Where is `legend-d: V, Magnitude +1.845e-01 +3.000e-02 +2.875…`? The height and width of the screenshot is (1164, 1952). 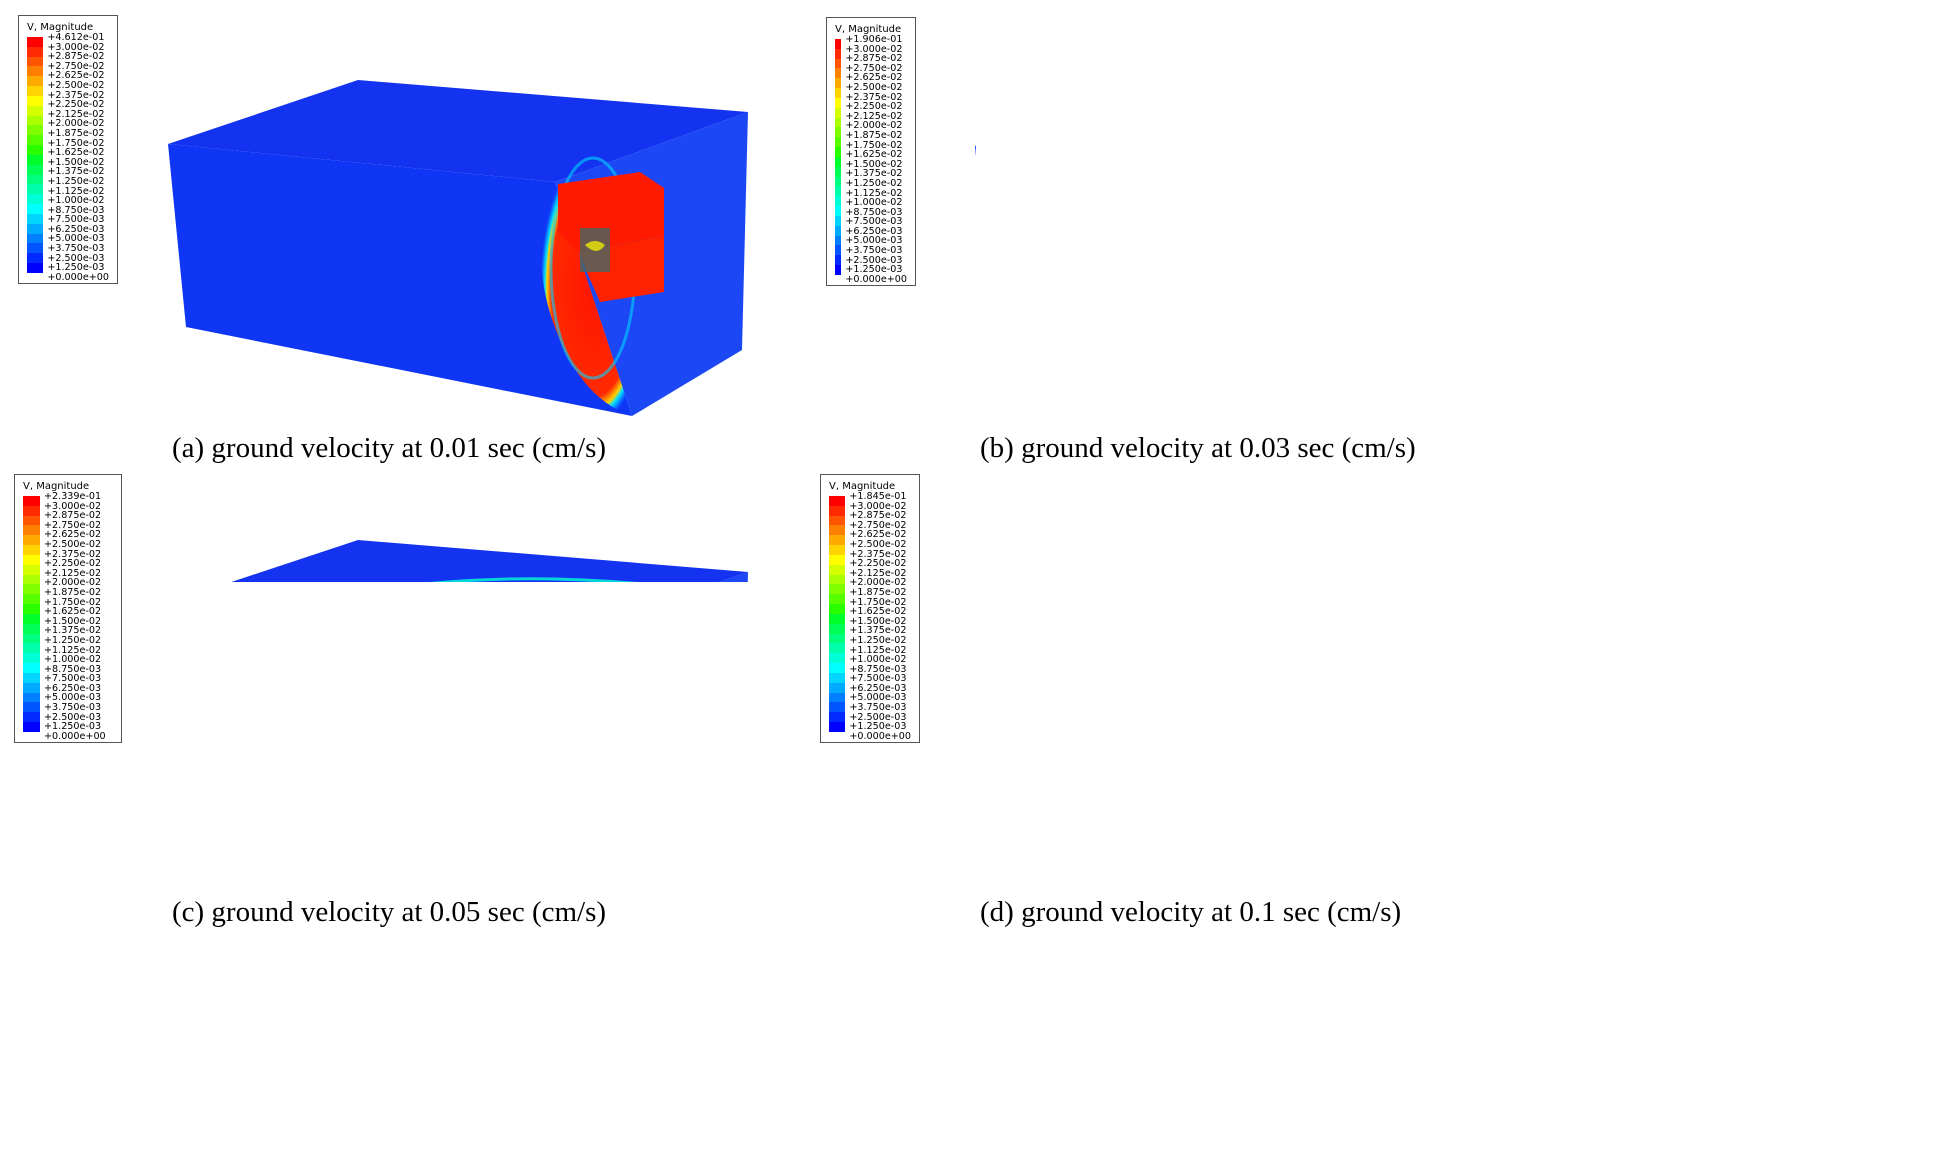
legend-d: V, Magnitude +1.845e-01 +3.000e-02 +2.875… is located at coordinates (870, 608).